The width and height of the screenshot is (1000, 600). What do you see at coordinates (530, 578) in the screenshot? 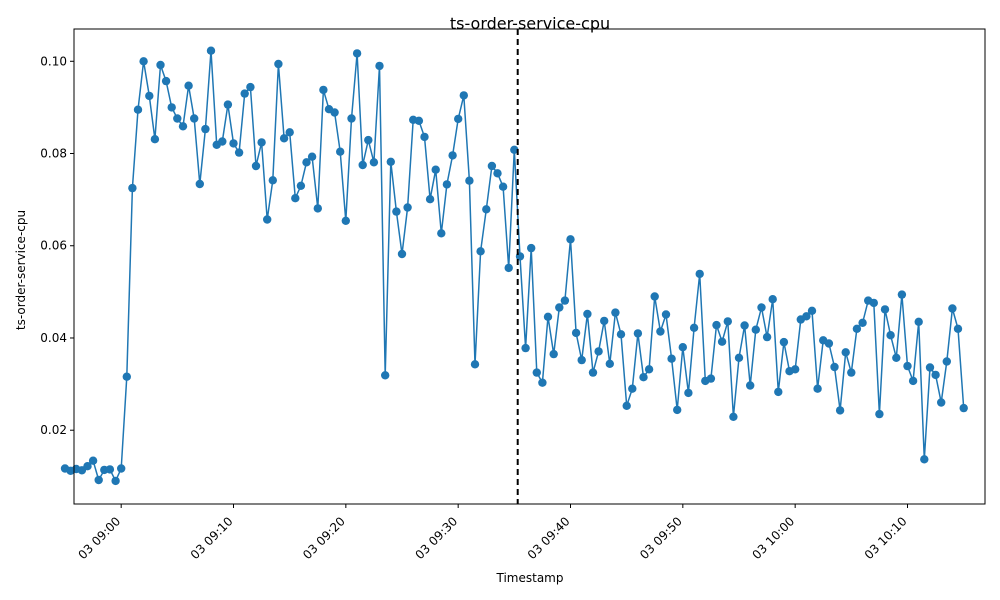
I see `x-axis-title: Timestamp` at bounding box center [530, 578].